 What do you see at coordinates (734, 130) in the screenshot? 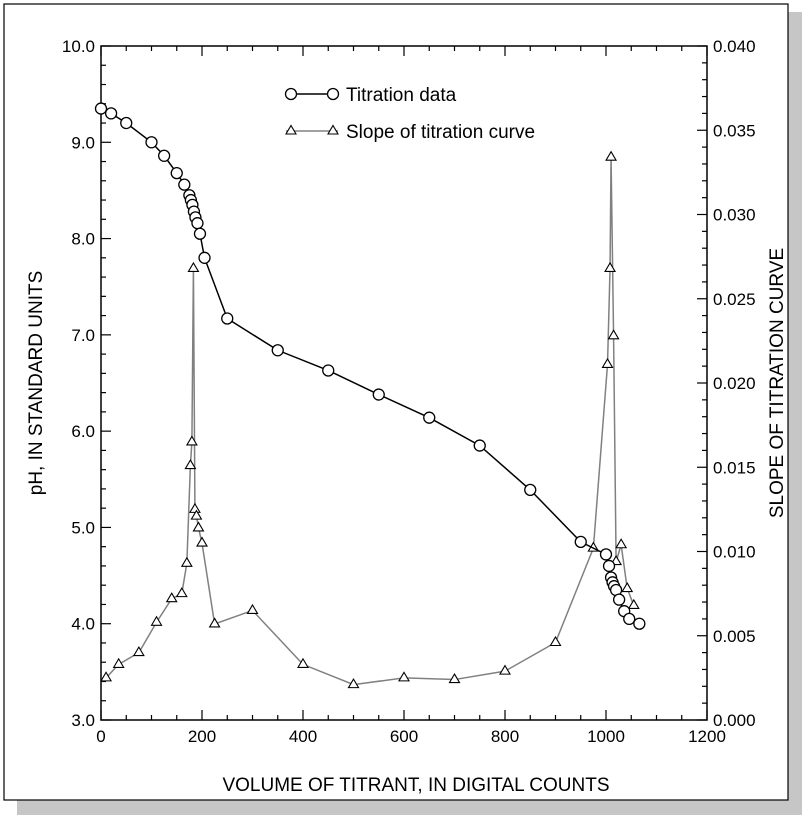
I see `y2-tick-label: 0.035` at bounding box center [734, 130].